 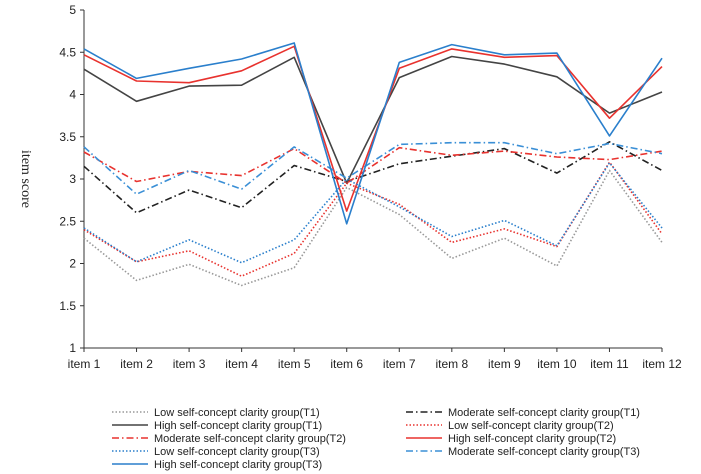 I want to click on legend-label: Moderate self-concept clarity group(T3), so click(x=544, y=452).